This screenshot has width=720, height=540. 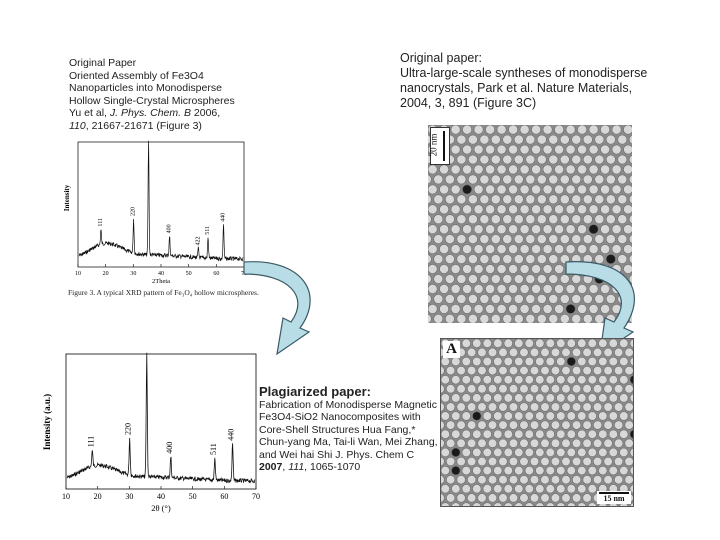 I want to click on x-tick-label: 10, so click(x=66, y=496).